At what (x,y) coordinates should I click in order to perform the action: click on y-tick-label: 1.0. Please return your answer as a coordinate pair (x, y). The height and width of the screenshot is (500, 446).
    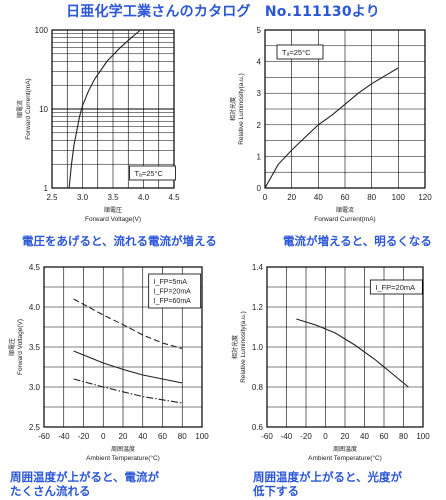
    Looking at the image, I should click on (258, 347).